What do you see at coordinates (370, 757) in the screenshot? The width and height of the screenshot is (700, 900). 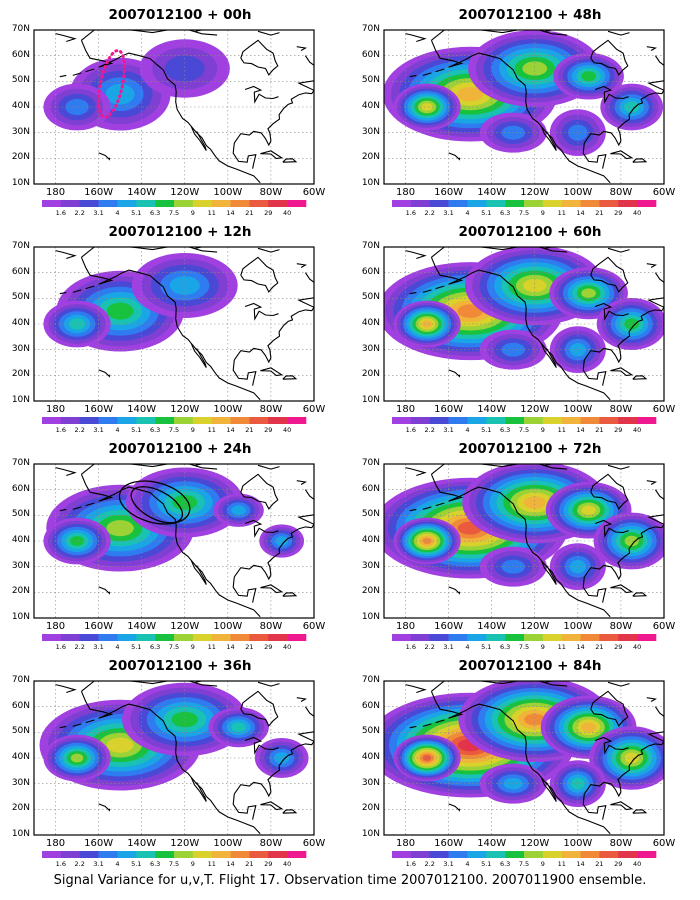 I see `lat-label: 40N` at bounding box center [370, 757].